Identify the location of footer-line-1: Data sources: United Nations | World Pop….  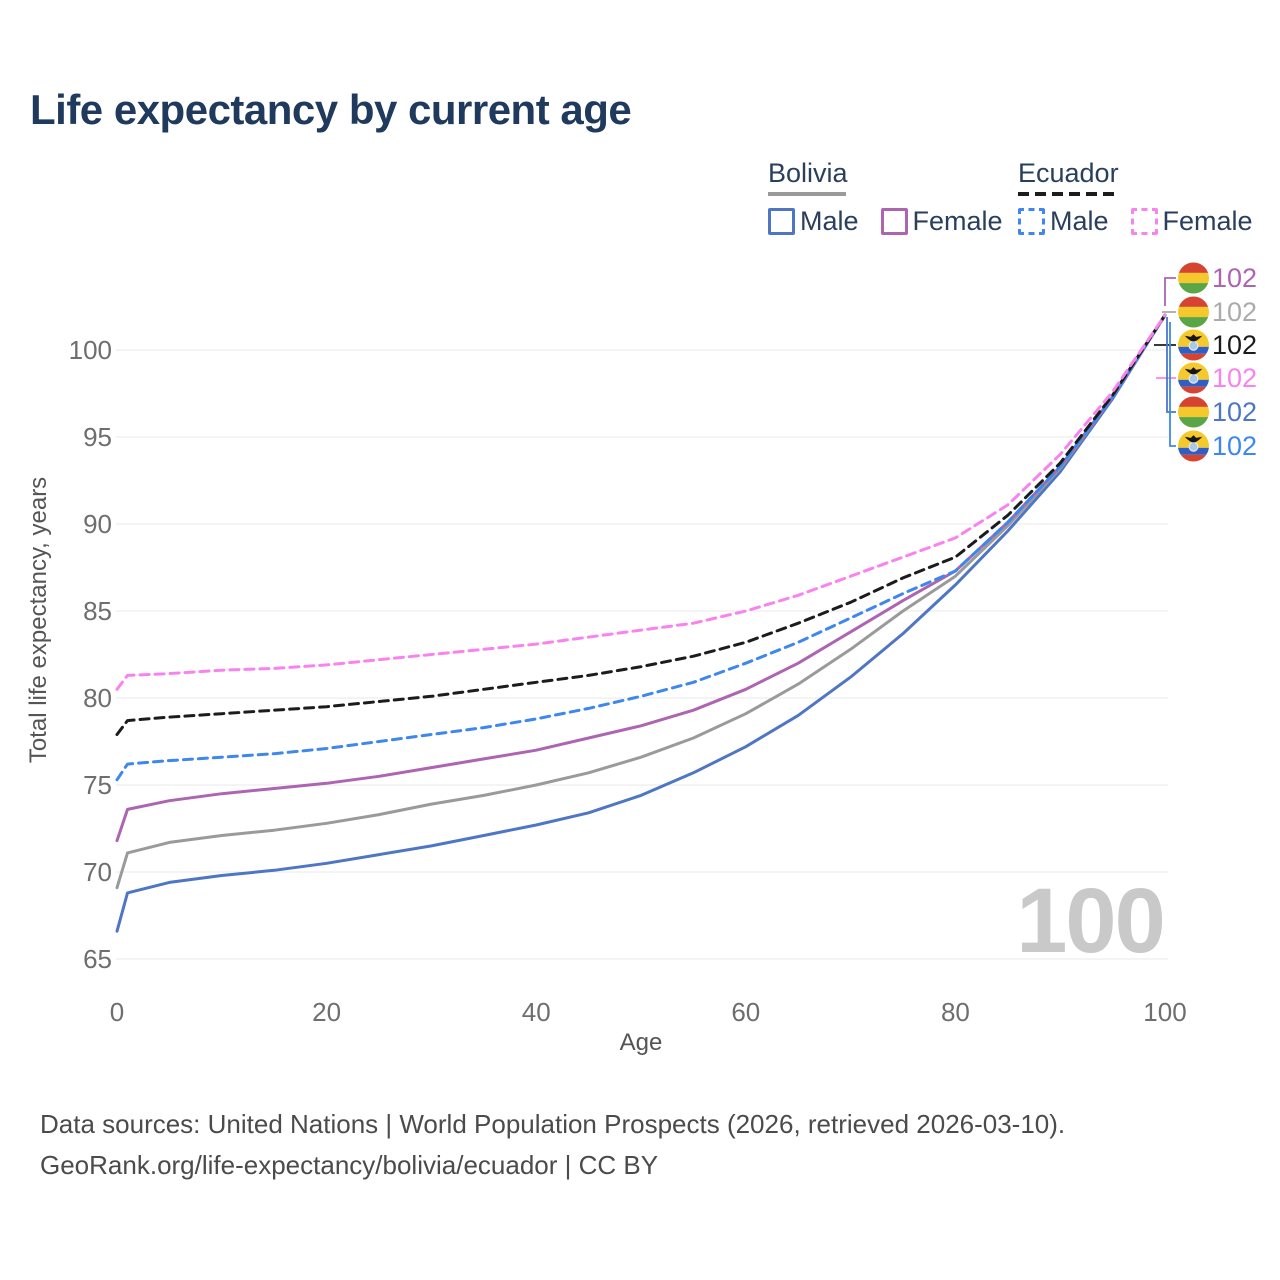
(553, 1124).